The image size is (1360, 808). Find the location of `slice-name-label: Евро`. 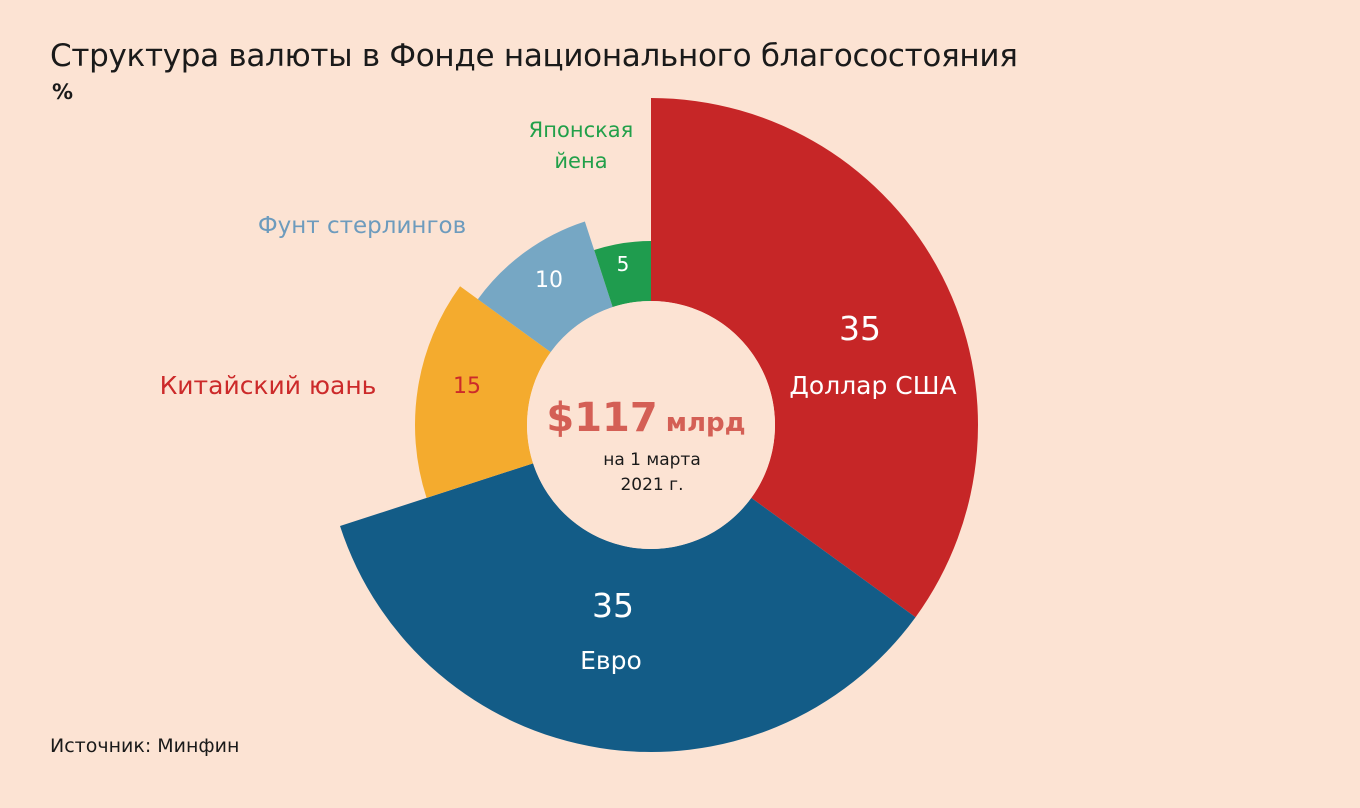

slice-name-label: Евро is located at coordinates (611, 660).